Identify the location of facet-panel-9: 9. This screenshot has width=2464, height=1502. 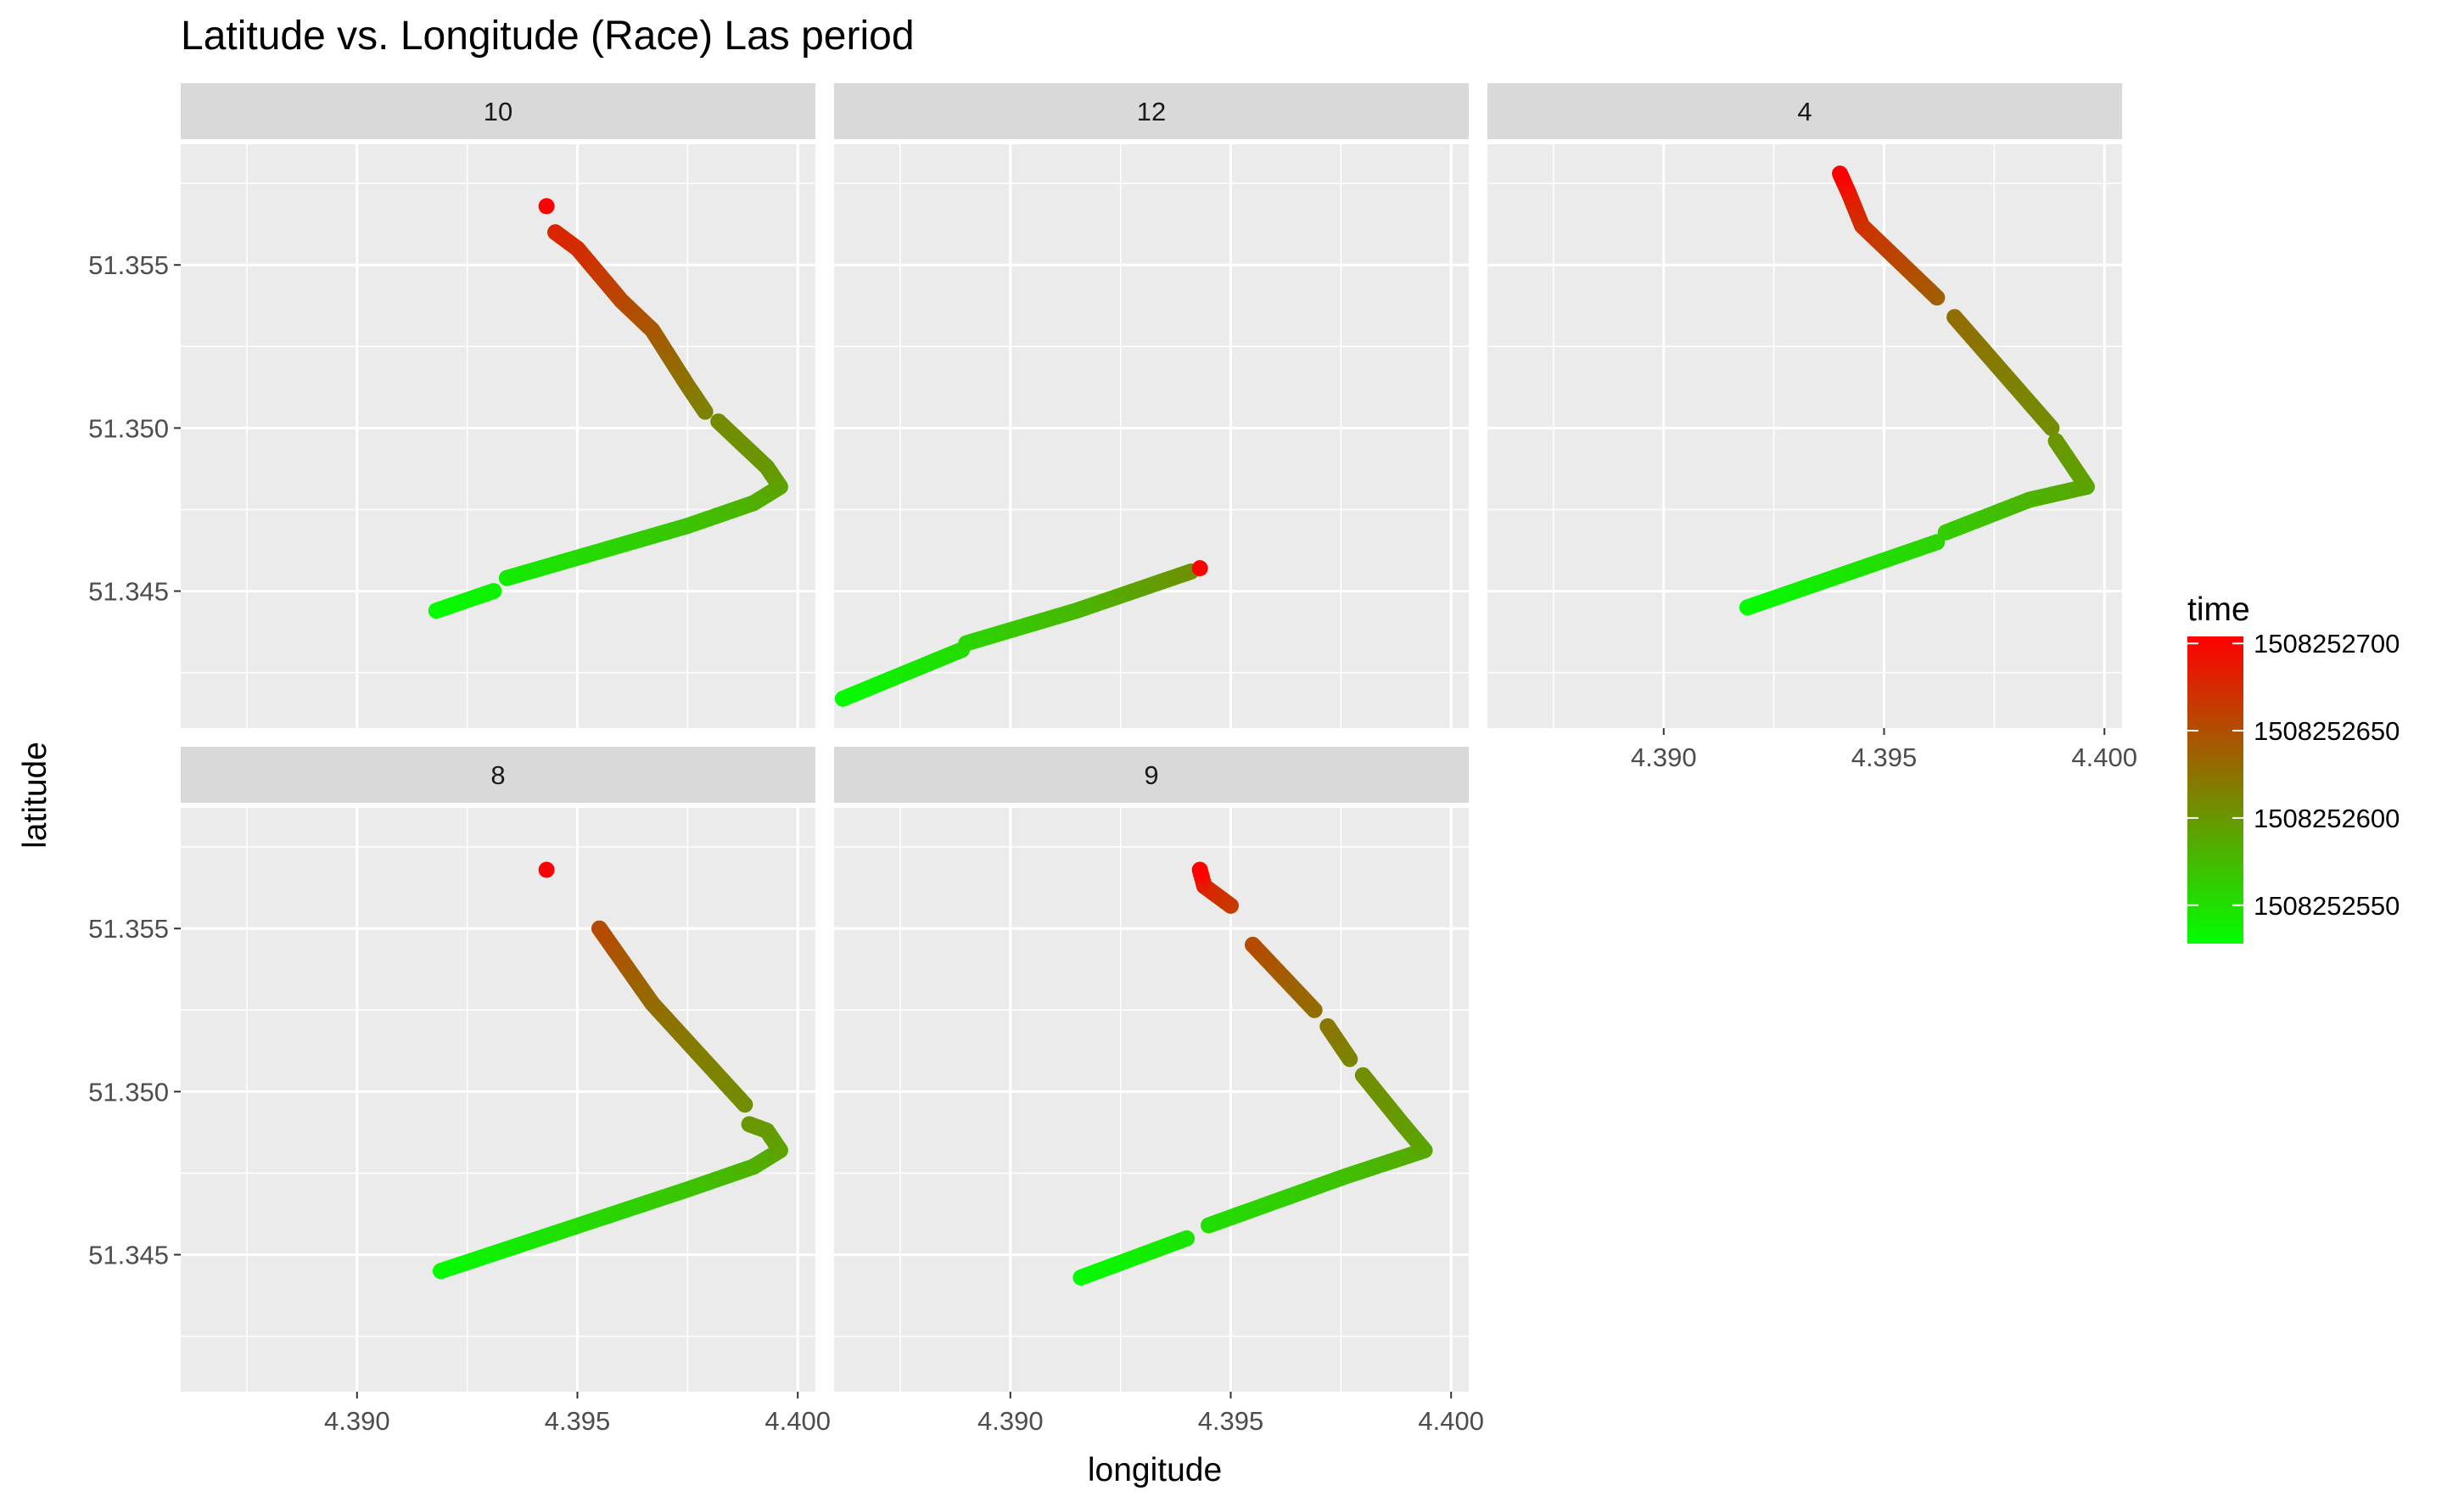
(1151, 1069).